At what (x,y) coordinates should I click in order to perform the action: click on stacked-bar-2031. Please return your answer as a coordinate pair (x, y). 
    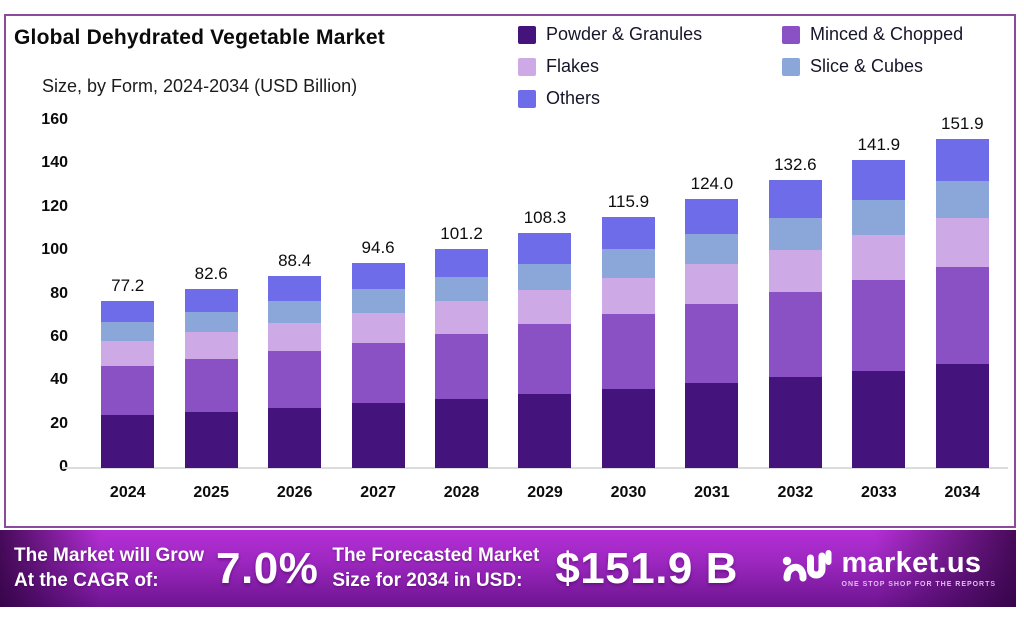
    Looking at the image, I should click on (712, 333).